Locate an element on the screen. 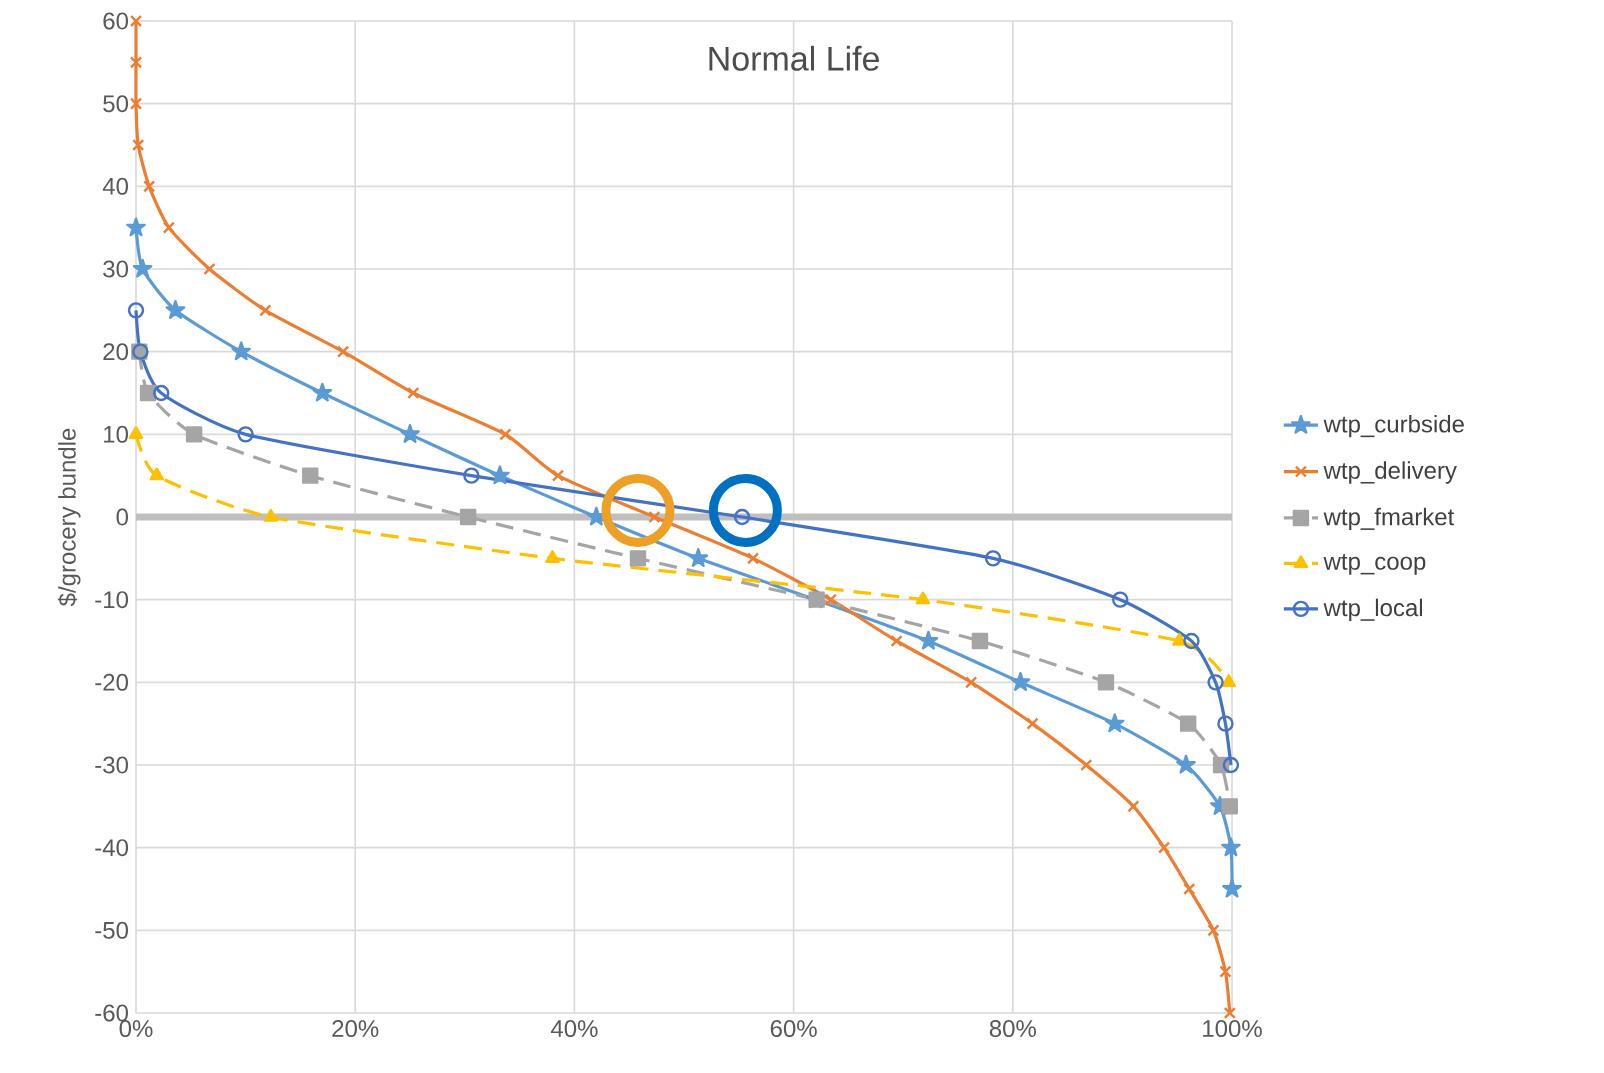 This screenshot has height=1073, width=1604. legend-label: wtp_curbside is located at coordinates (1393, 426).